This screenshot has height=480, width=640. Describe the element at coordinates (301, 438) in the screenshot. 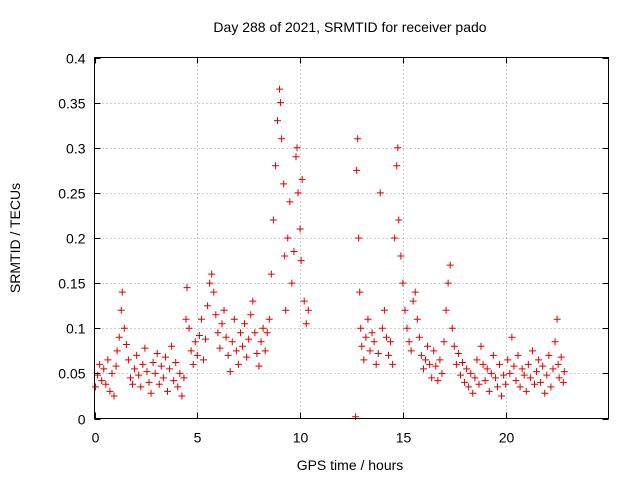

I see `x-tick-label: 10` at that location.